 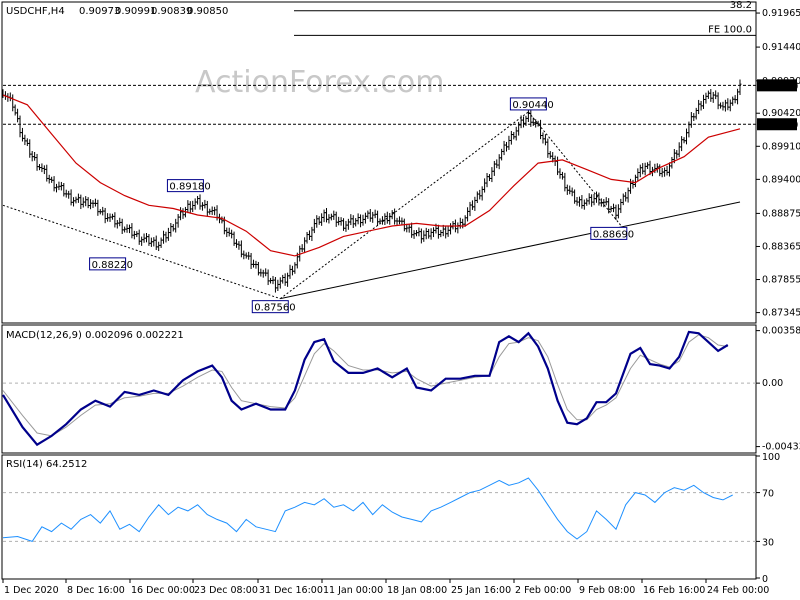 I want to click on x-tick-label: 11 Jan 00:00, so click(x=353, y=590).